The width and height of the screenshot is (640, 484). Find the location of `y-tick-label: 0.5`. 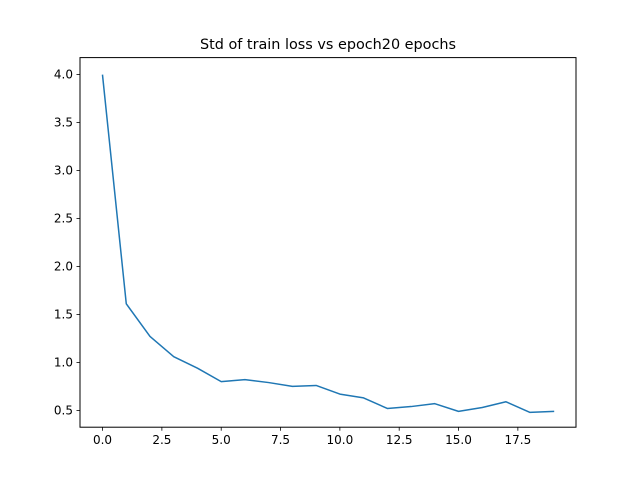

y-tick-label: 0.5 is located at coordinates (63, 411).